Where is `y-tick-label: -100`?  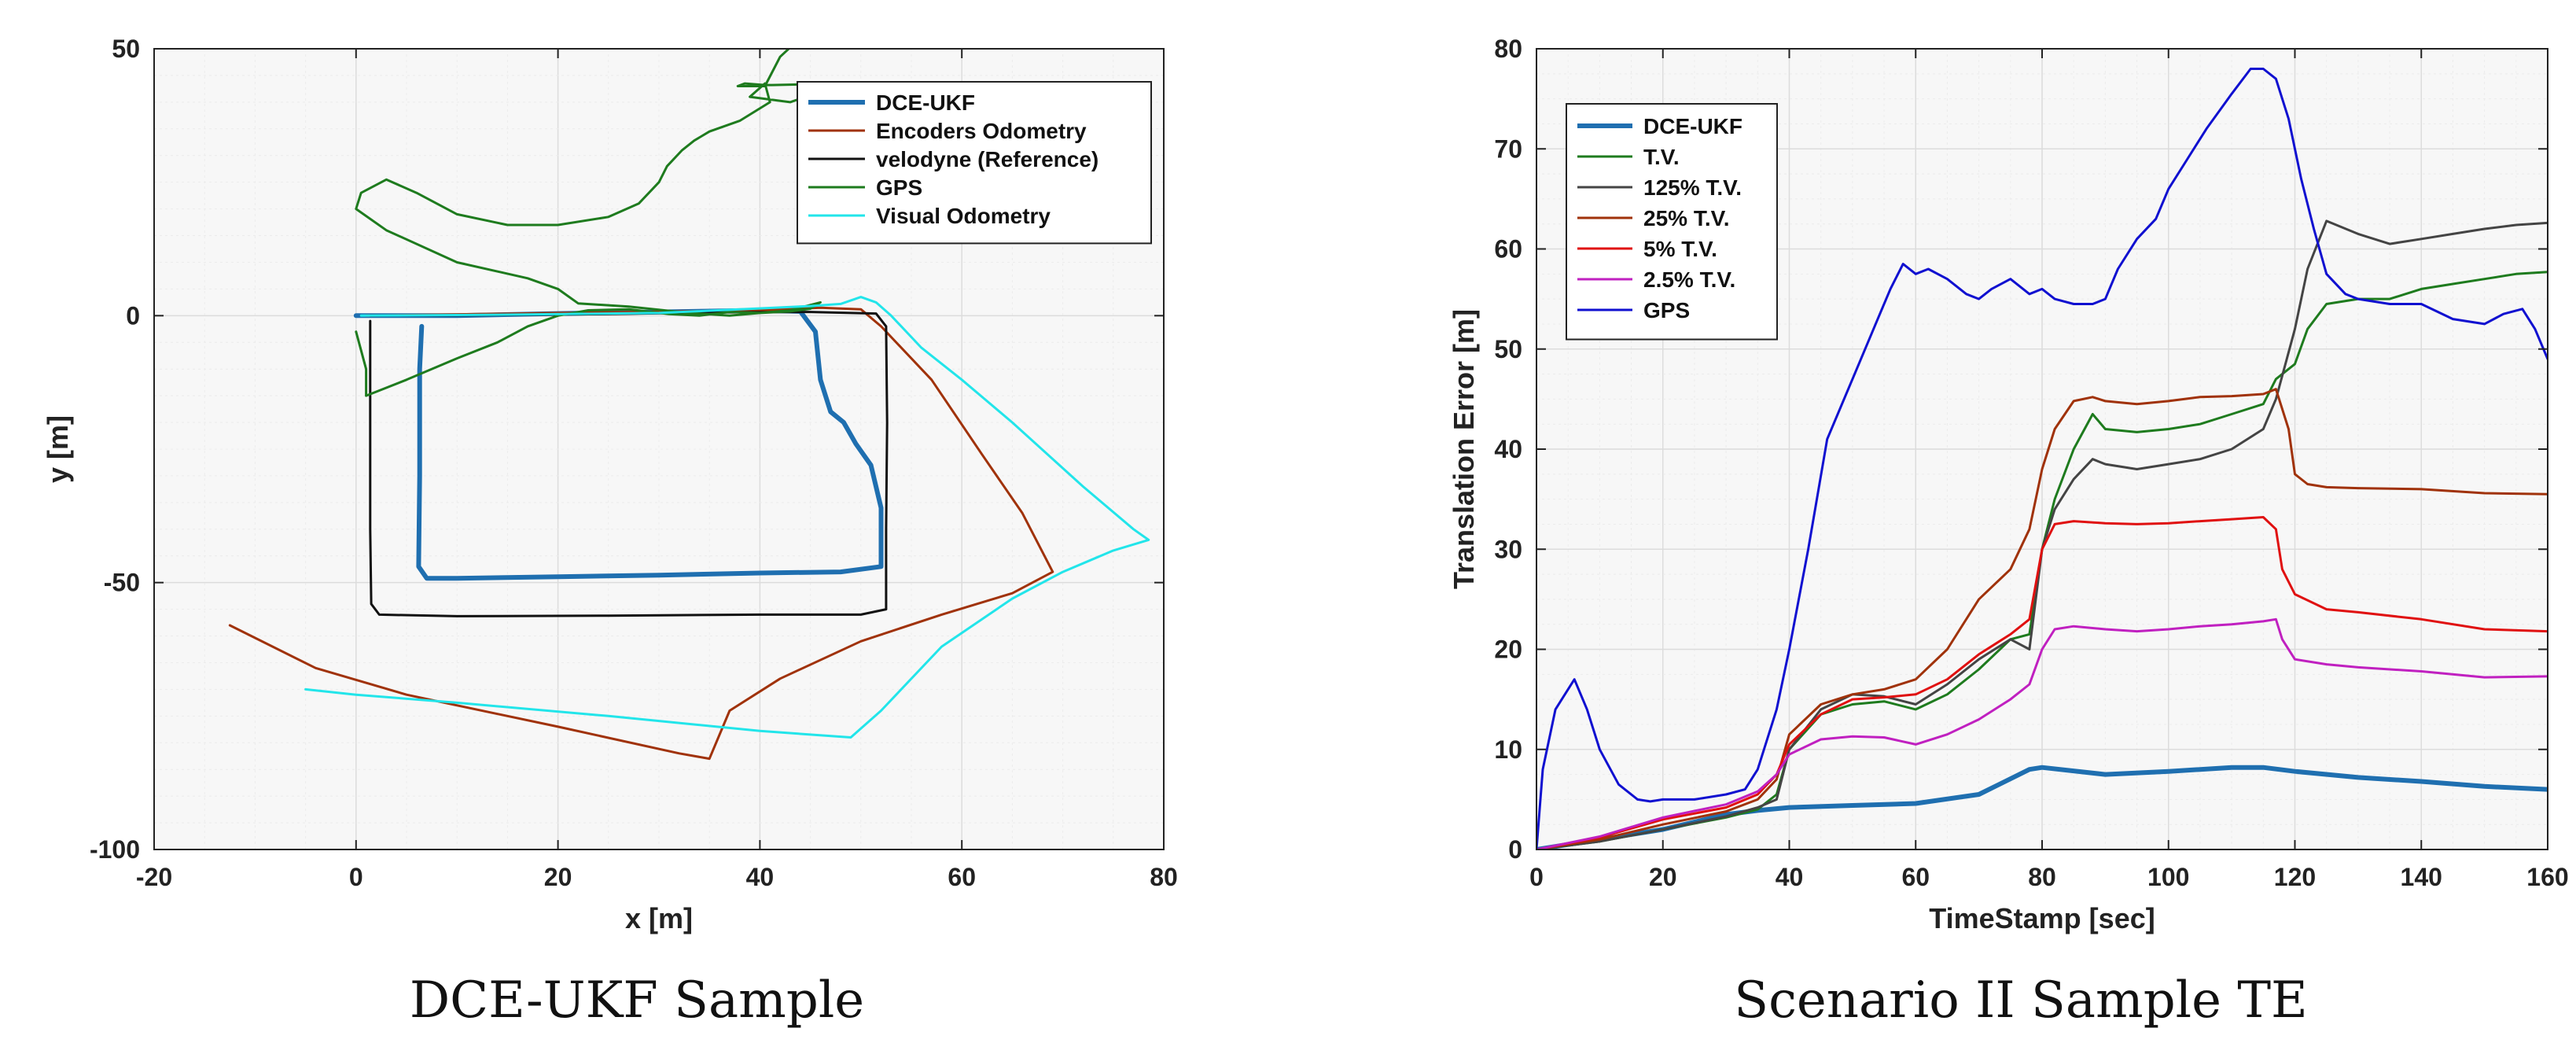
y-tick-label: -100 is located at coordinates (115, 849).